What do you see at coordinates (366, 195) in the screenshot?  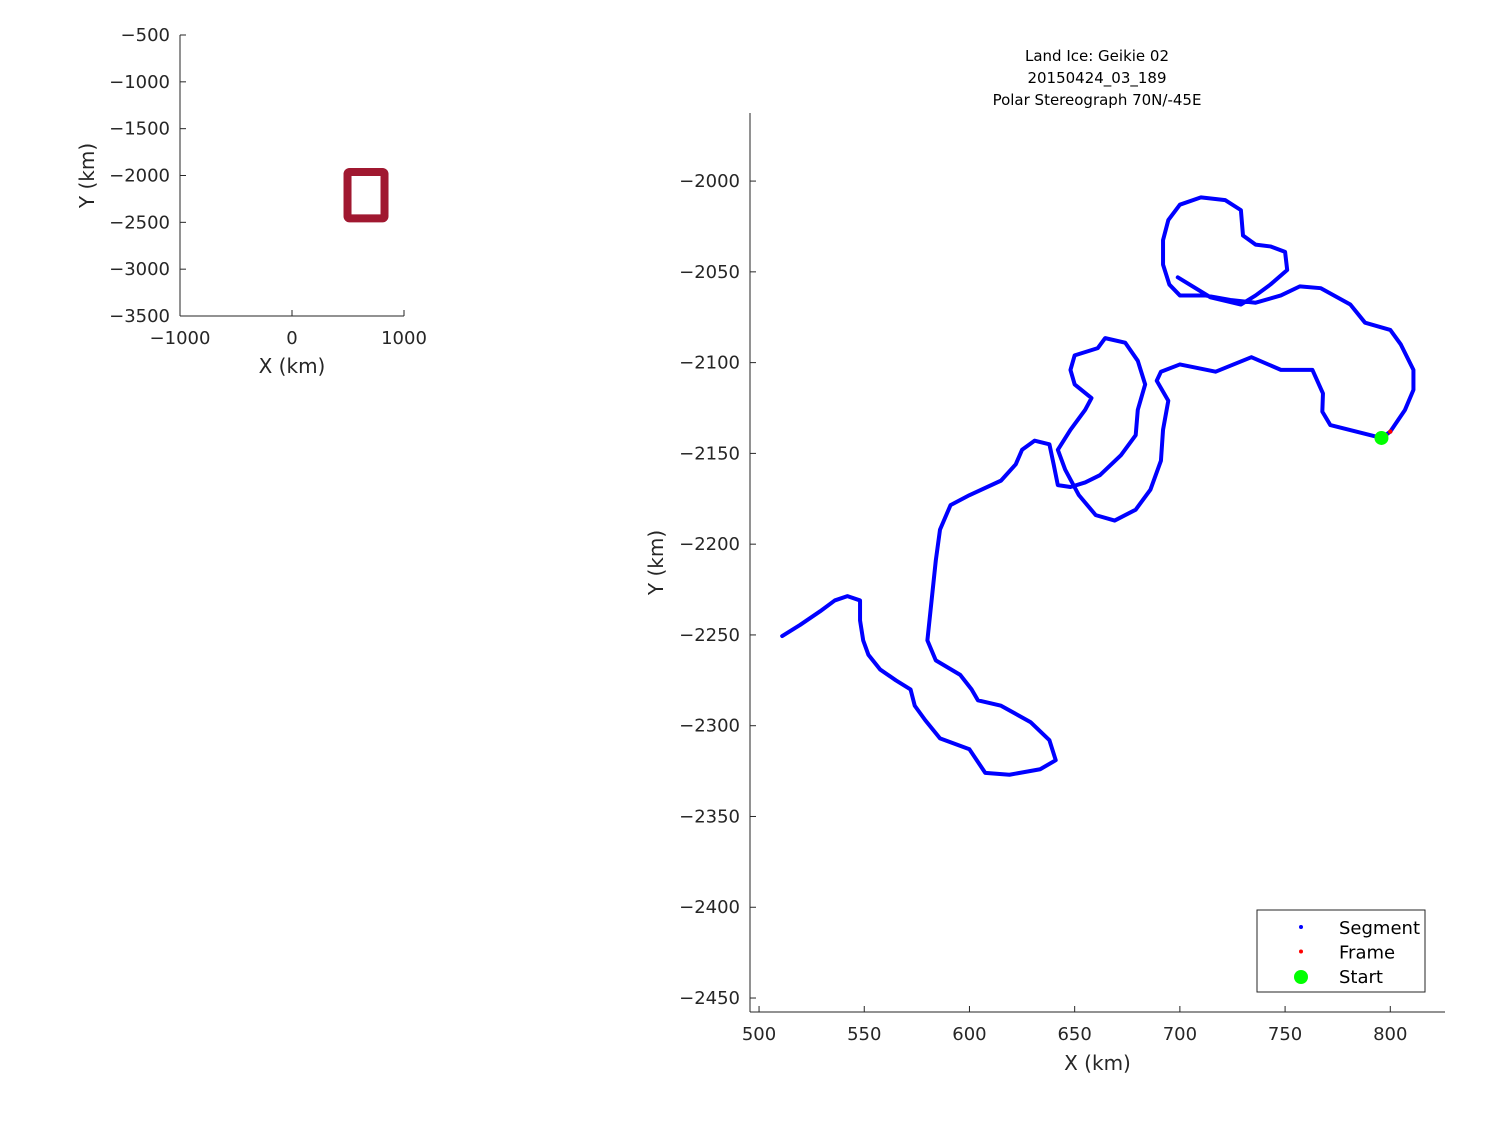 I see `extent-box` at bounding box center [366, 195].